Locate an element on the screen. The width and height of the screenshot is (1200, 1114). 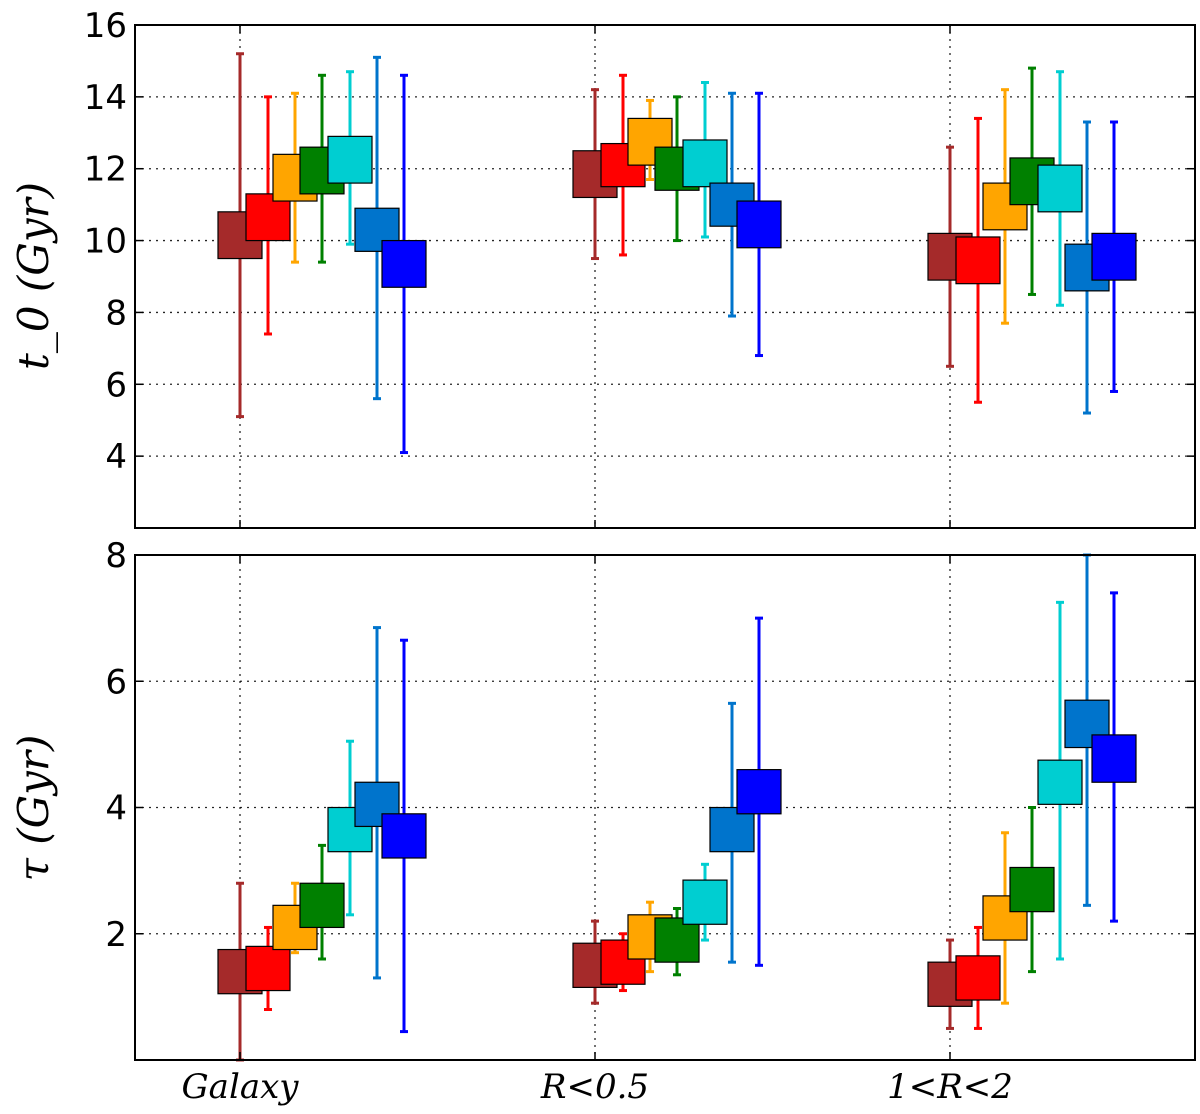
top-y-tick-label: 12 is located at coordinates (105, 170).